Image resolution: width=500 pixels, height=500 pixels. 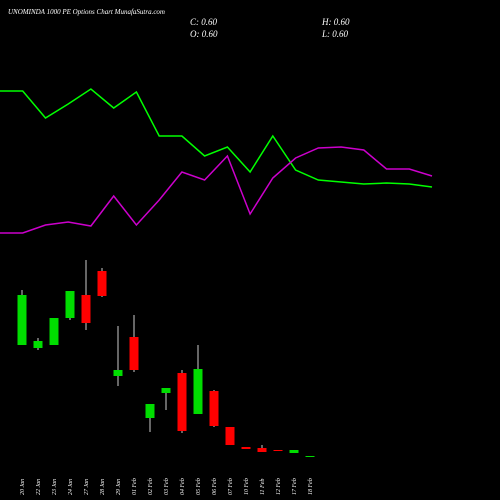 What do you see at coordinates (182, 486) in the screenshot?
I see `x-tick-label: 04 Feb` at bounding box center [182, 486].